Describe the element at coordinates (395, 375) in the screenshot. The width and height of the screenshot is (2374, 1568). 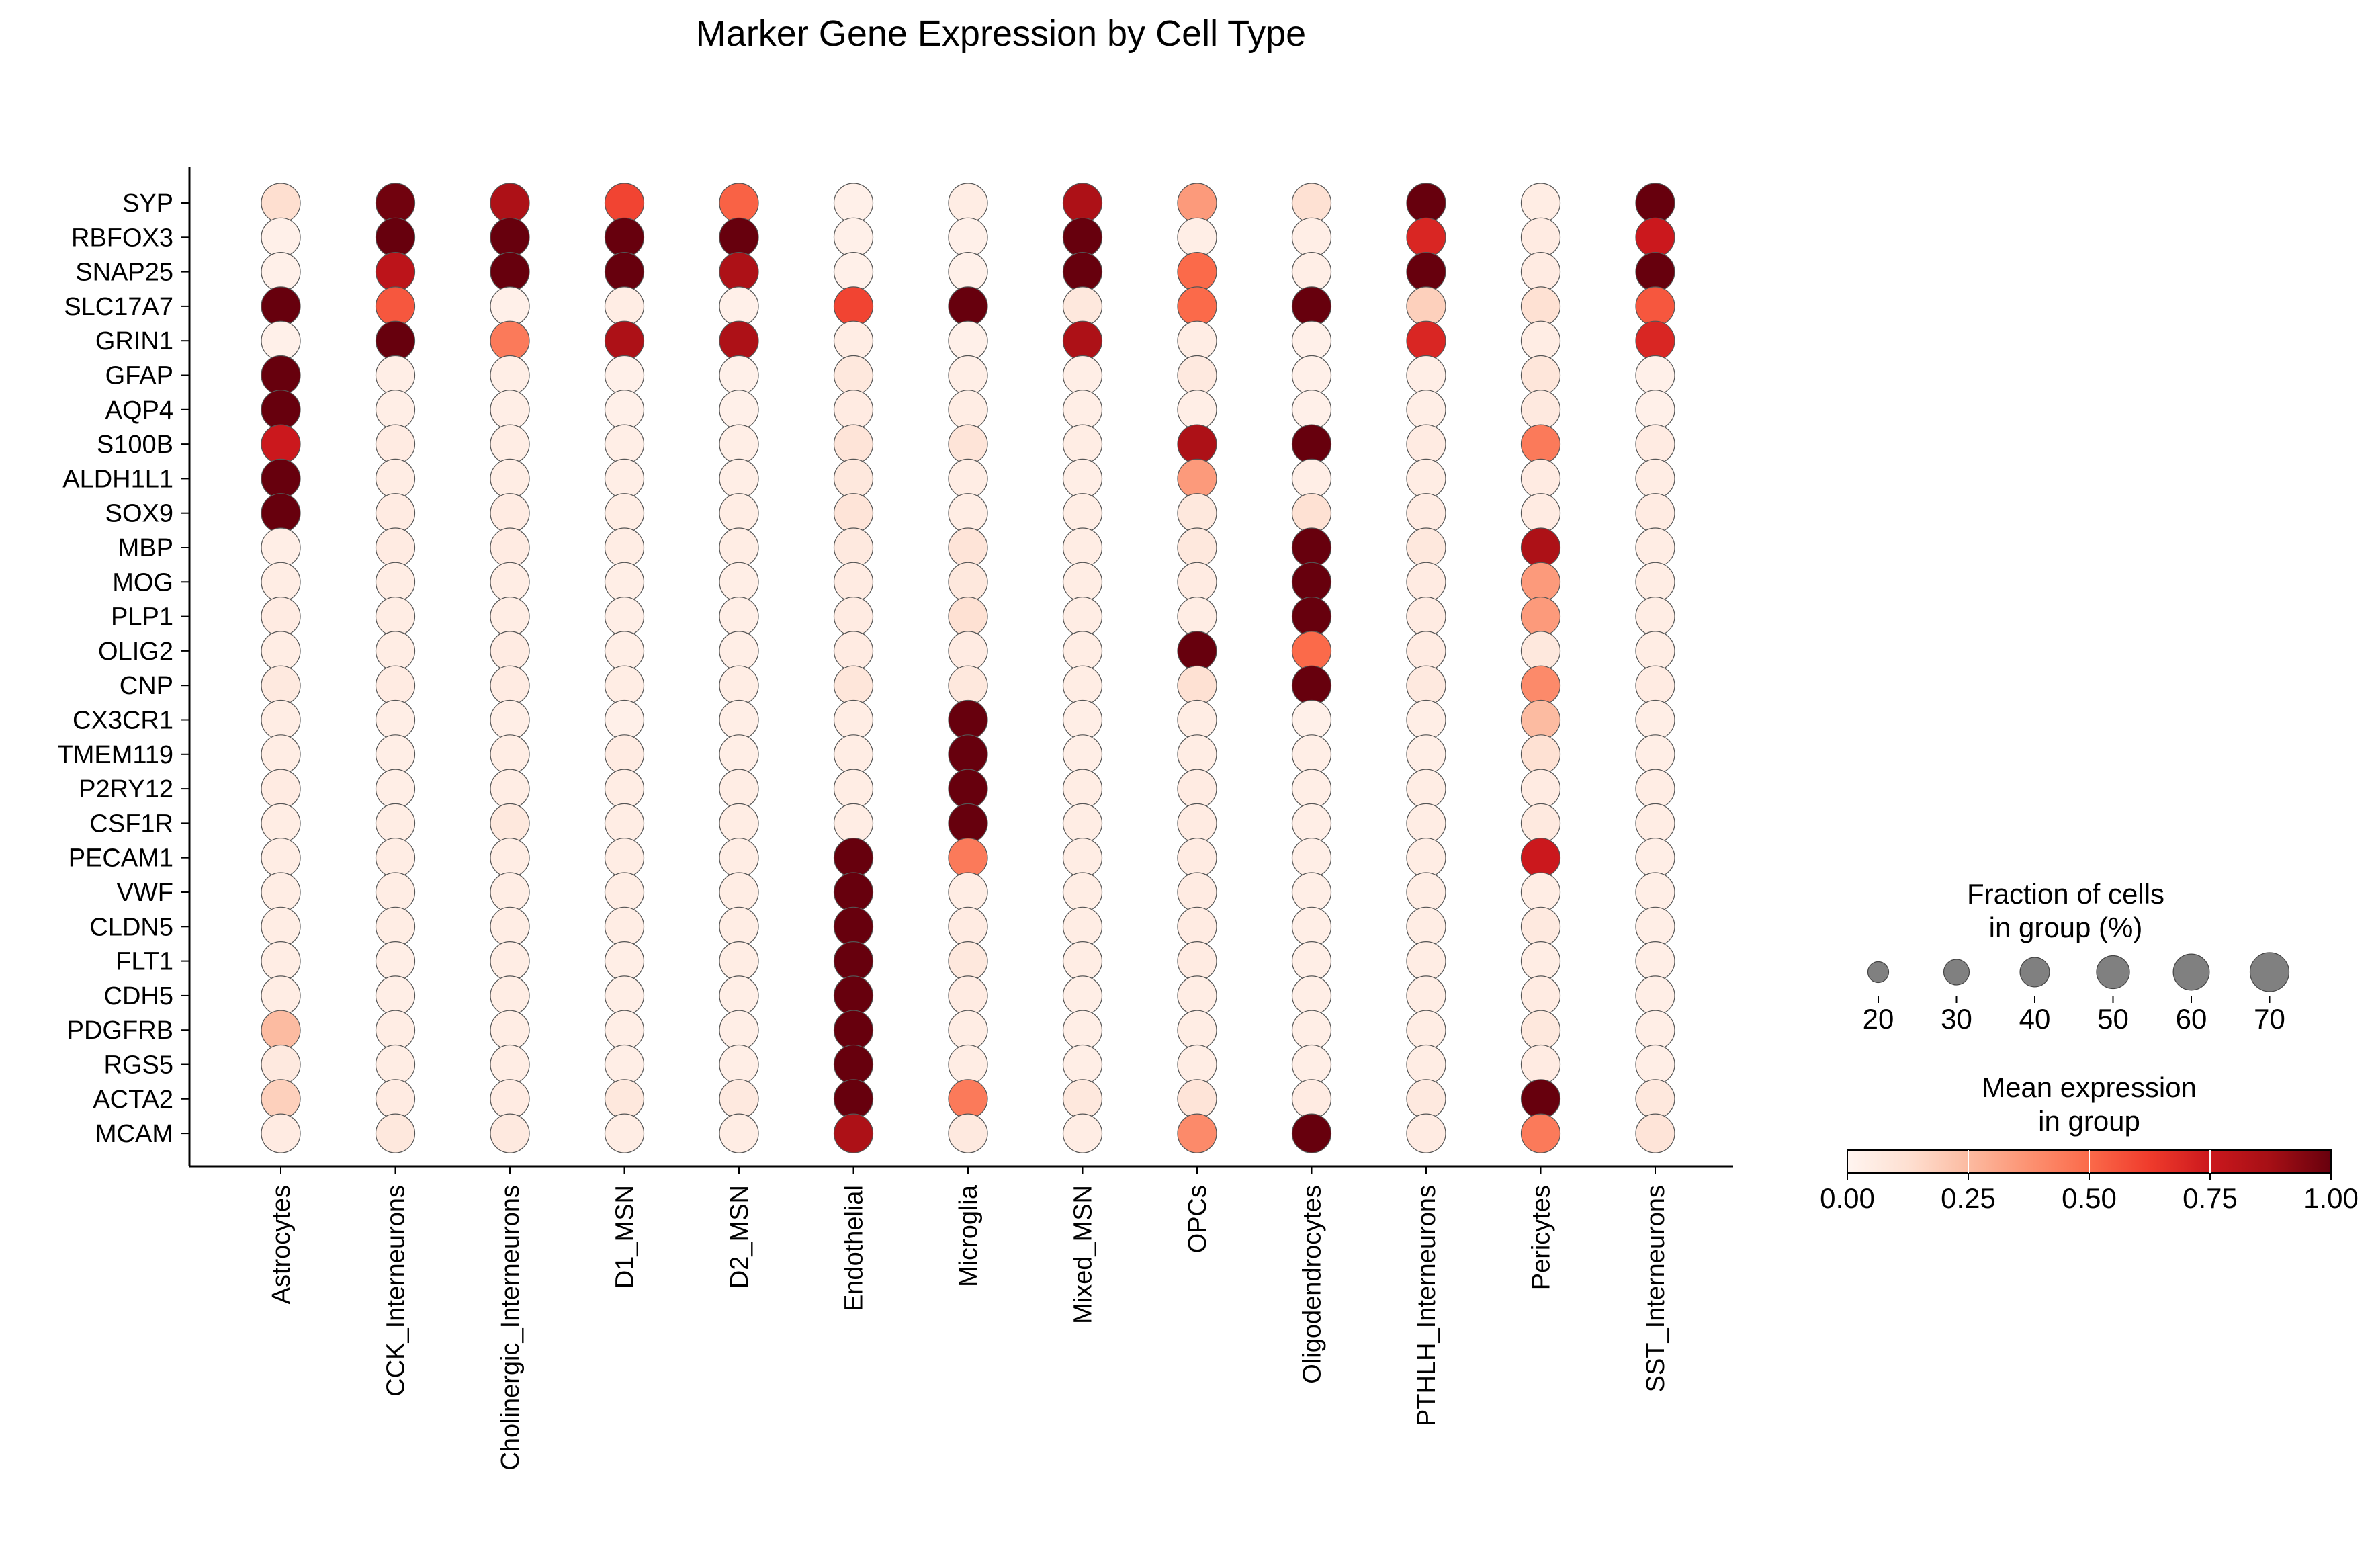
I see `dot-gfap-cck-interneurons` at that location.